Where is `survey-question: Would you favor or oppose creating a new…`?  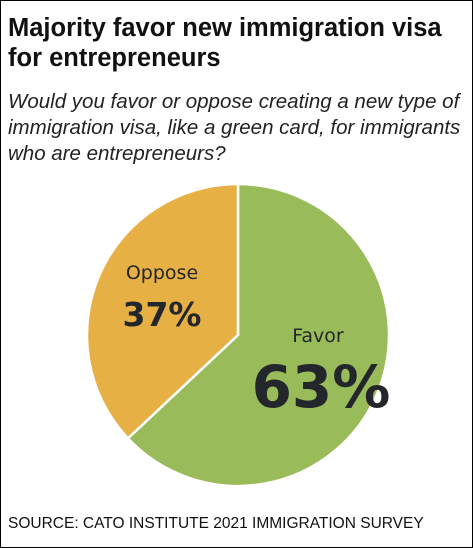
survey-question: Would you favor or oppose creating a new… is located at coordinates (234, 127).